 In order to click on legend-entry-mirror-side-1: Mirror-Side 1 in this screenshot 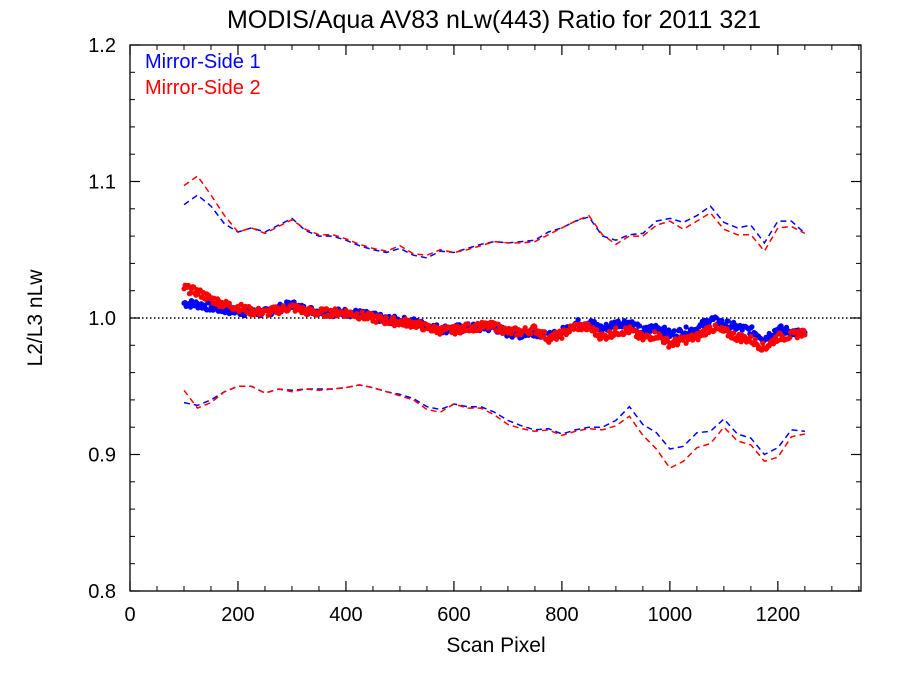, I will do `click(203, 62)`.